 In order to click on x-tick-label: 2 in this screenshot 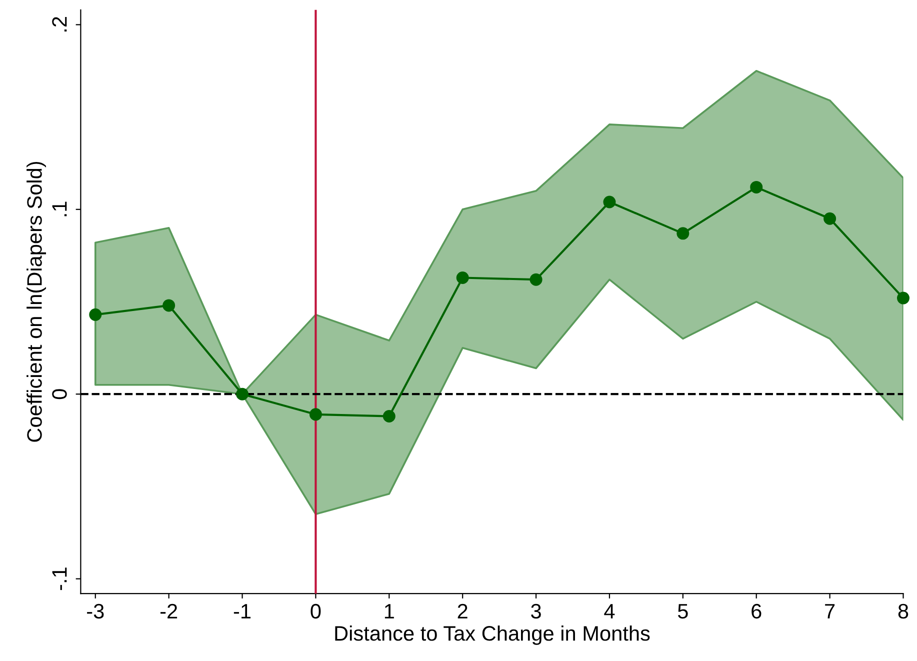, I will do `click(463, 611)`.